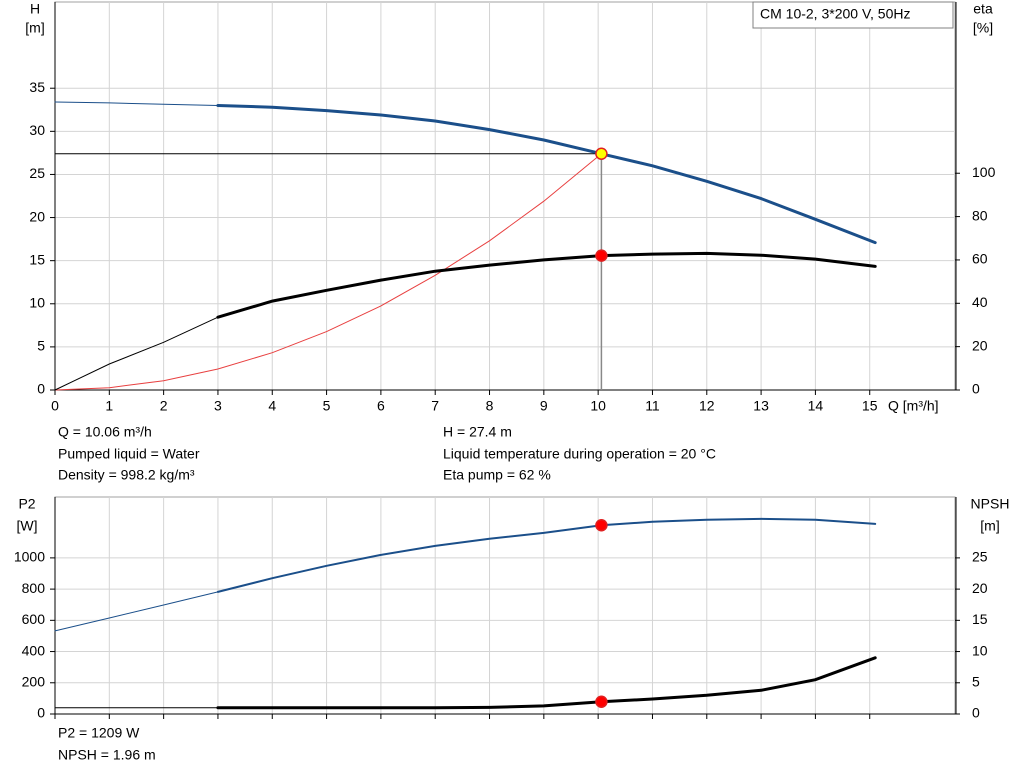 This screenshot has height=781, width=1024. Describe the element at coordinates (490, 406) in the screenshot. I see `x-tick-label: 8` at that location.